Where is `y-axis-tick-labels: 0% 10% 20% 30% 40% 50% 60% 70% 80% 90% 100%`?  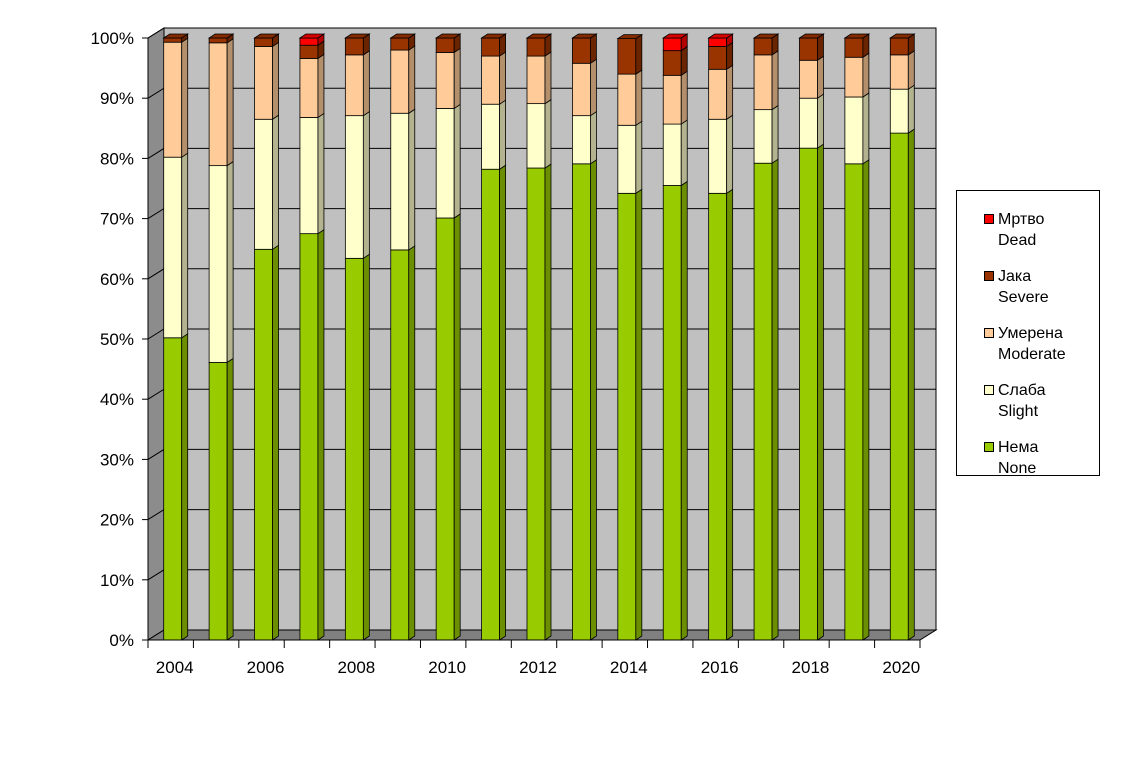 y-axis-tick-labels: 0% 10% 20% 30% 40% 50% 60% 70% 80% 90% 100% is located at coordinates (112, 339).